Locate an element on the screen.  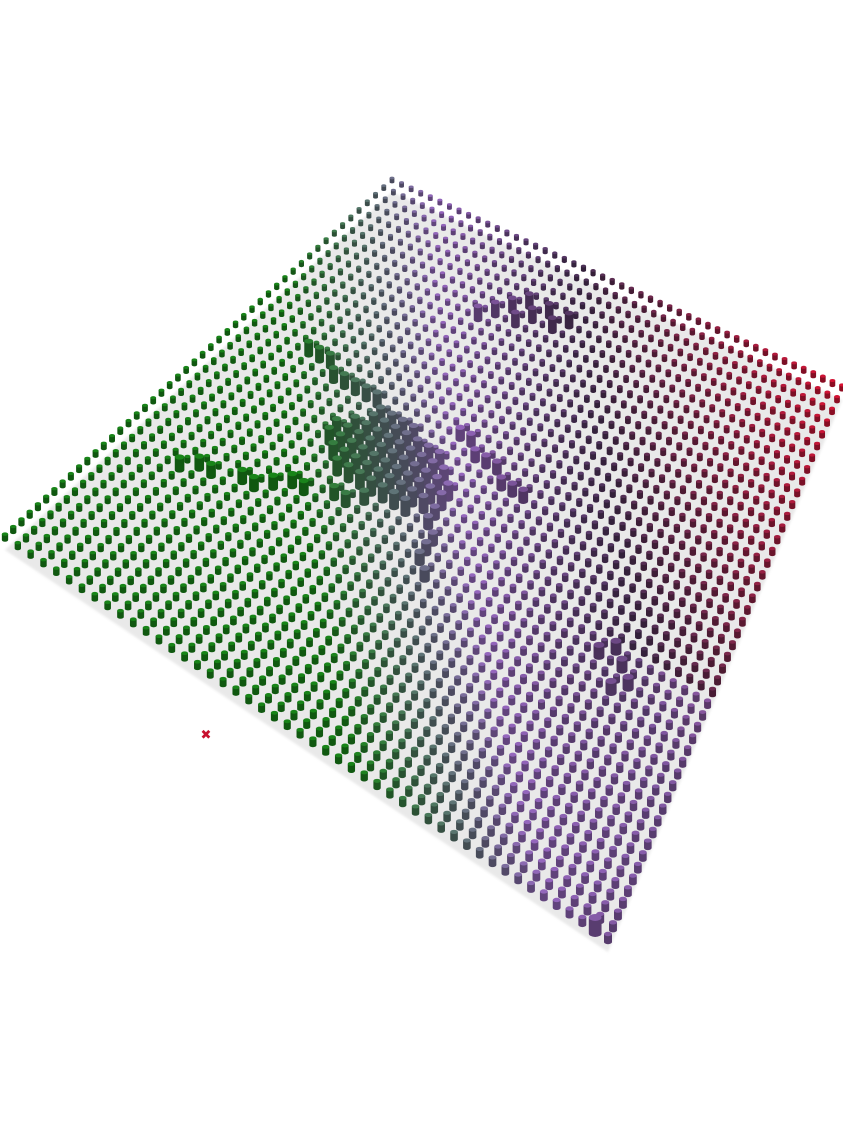
raised-pin is located at coordinates (273, 481).